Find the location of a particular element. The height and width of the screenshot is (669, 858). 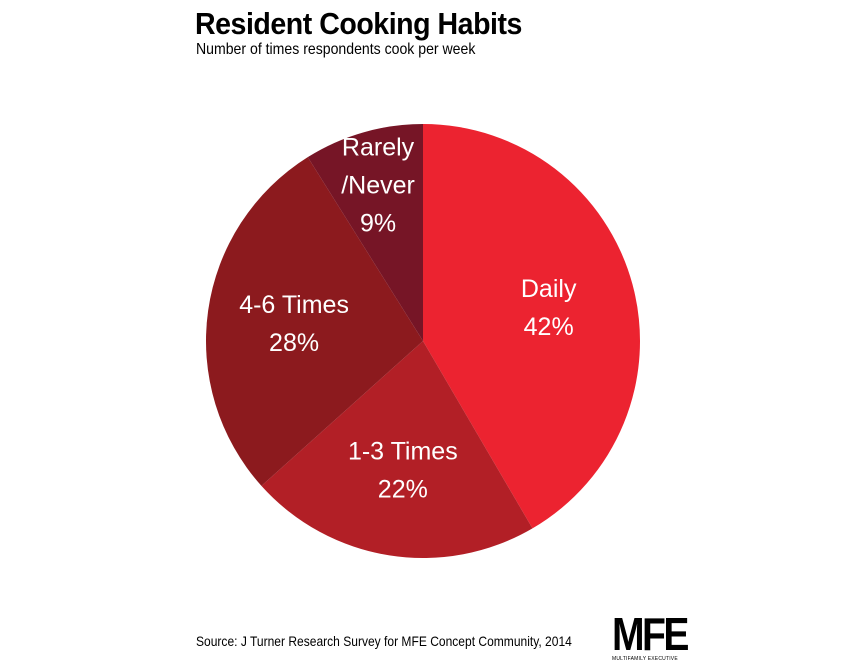

slice-category-label: Rarely is located at coordinates (378, 148).